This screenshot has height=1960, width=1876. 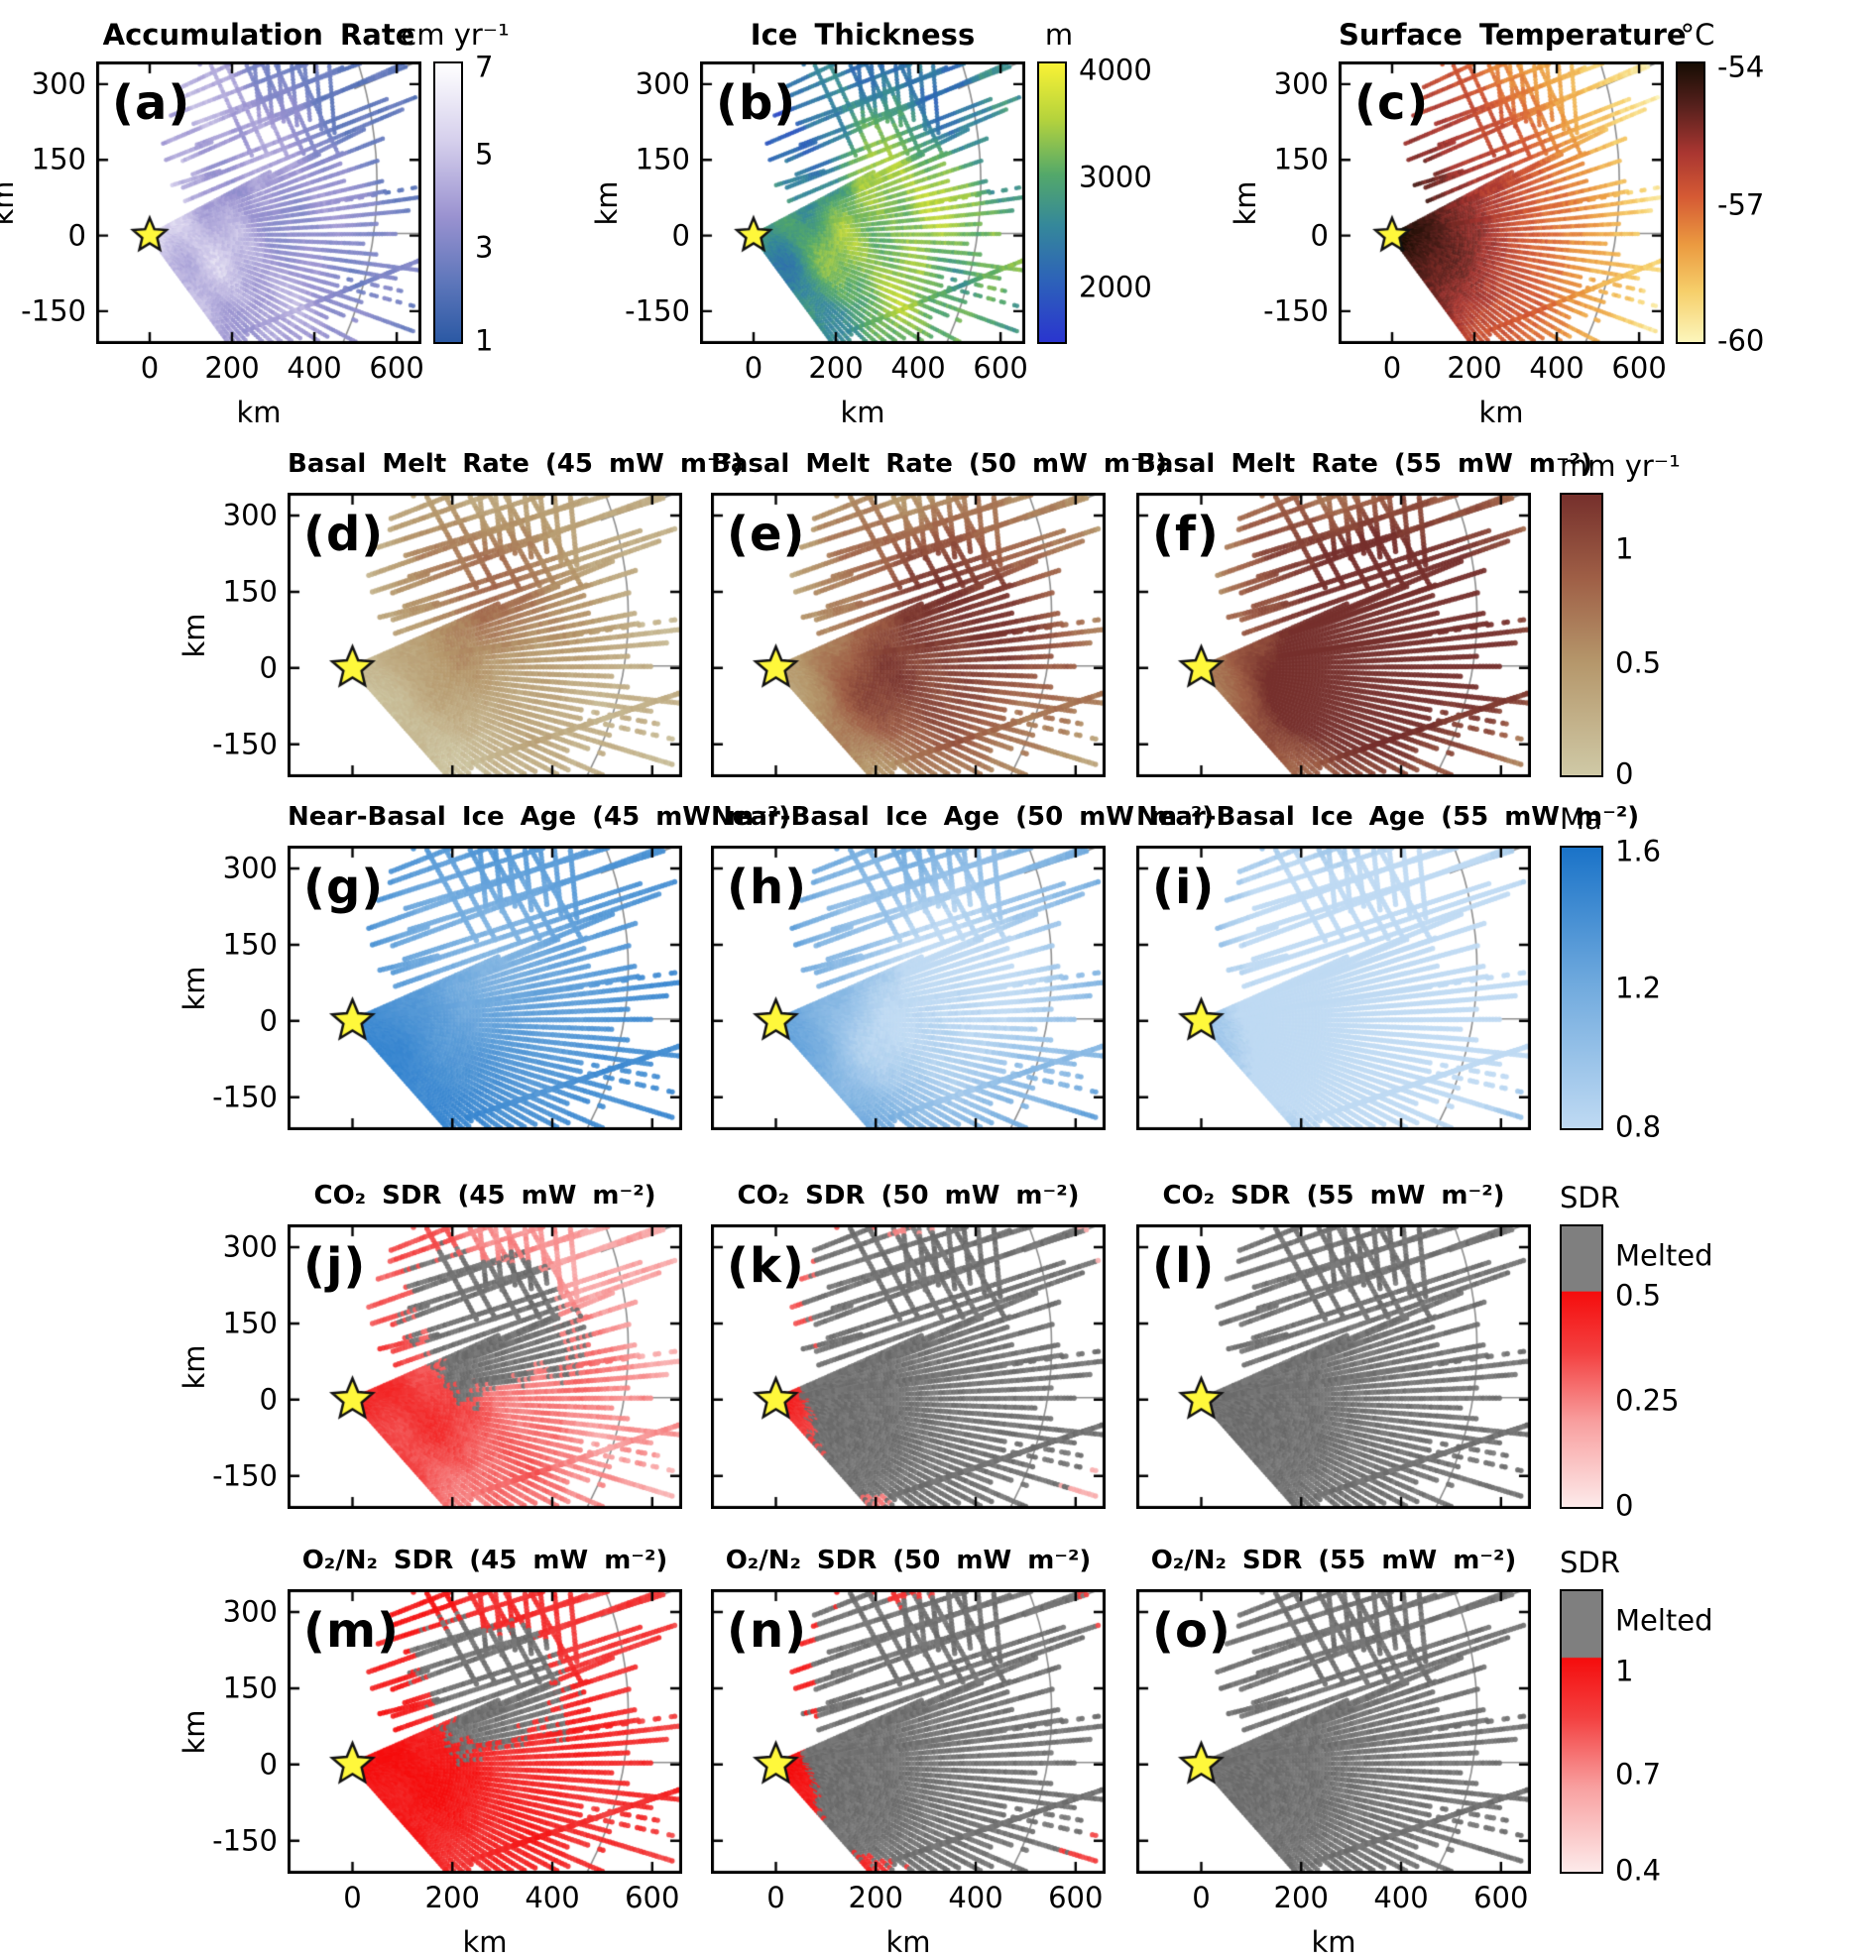 What do you see at coordinates (1664, 1255) in the screenshot?
I see `tick-label: Melted` at bounding box center [1664, 1255].